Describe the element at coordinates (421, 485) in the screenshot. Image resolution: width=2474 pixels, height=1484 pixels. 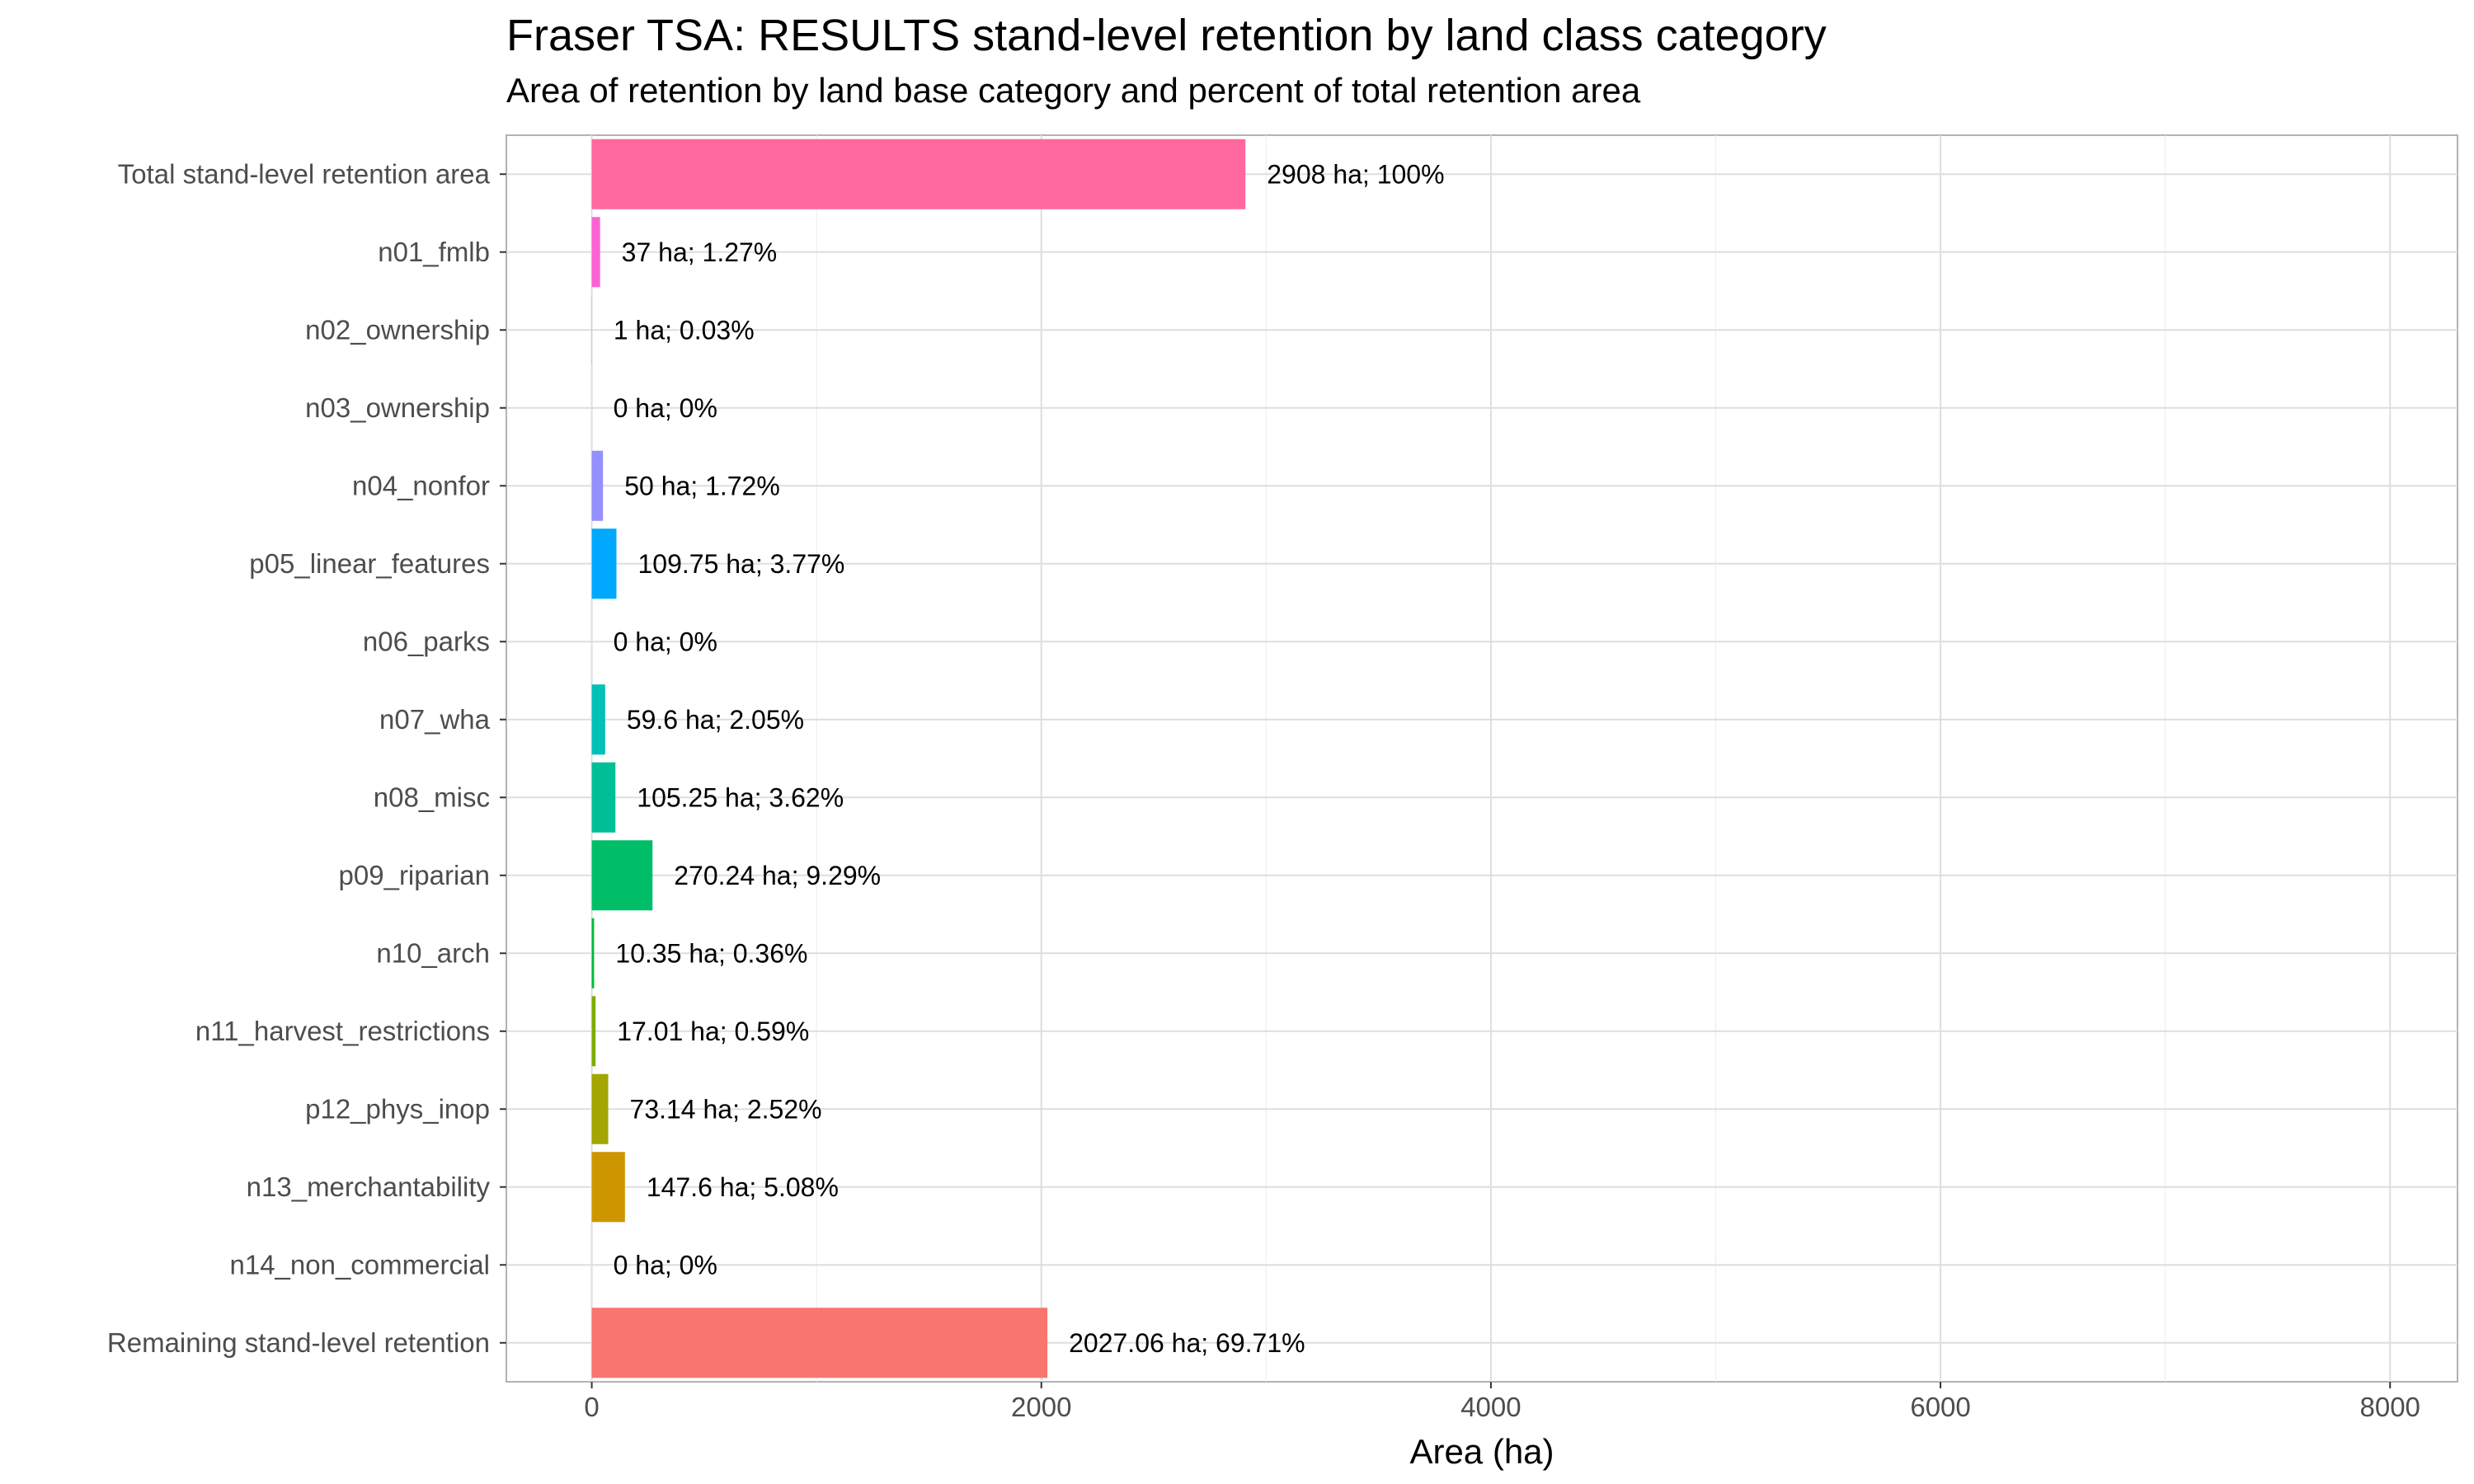
I see `y-tick-label: n04_nonfor` at that location.